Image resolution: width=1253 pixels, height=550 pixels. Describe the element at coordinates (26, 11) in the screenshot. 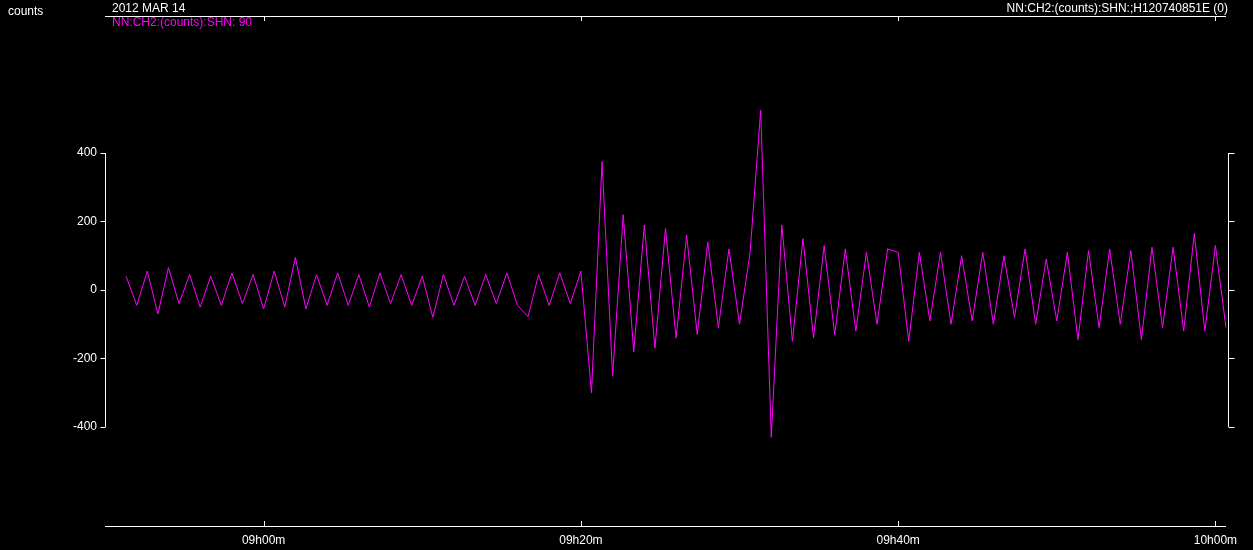

I see `y-axis-title: counts` at that location.